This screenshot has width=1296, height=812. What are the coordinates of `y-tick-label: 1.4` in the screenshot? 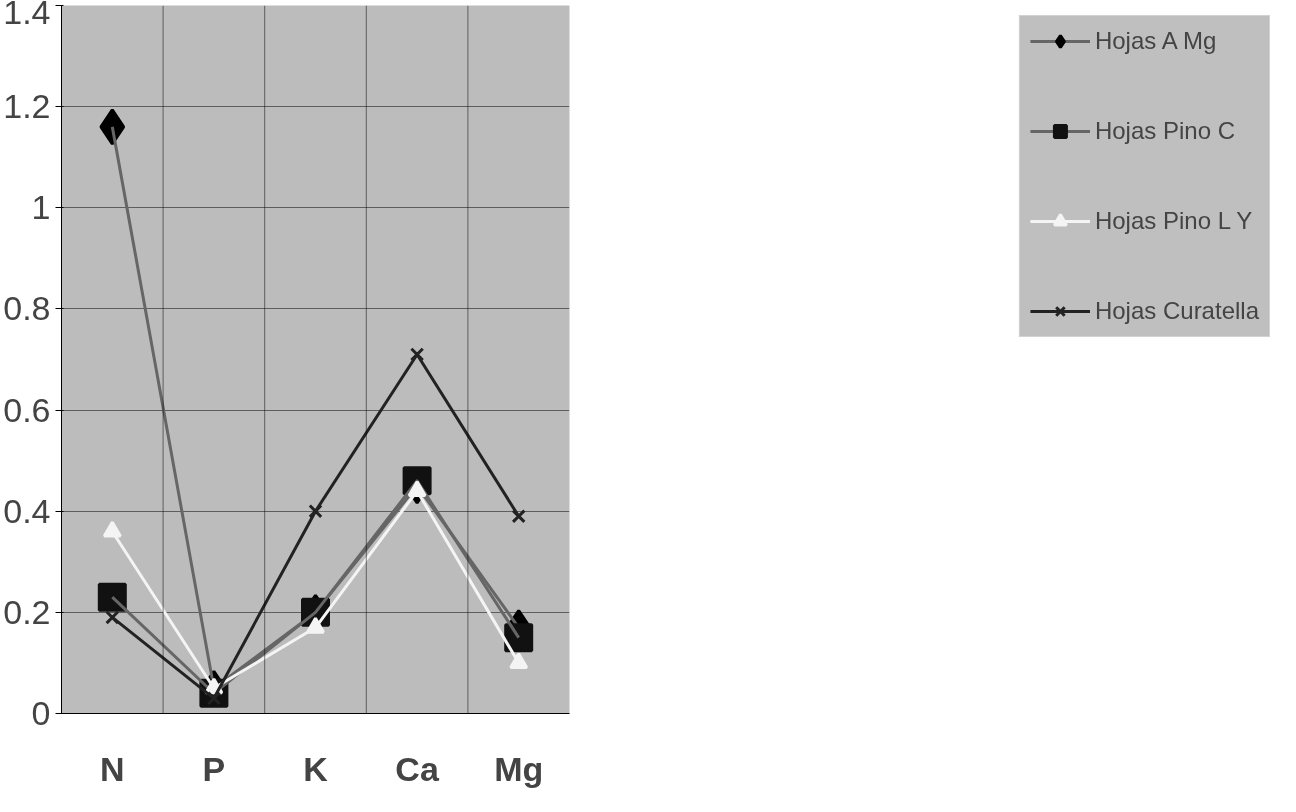 It's located at (27, 15).